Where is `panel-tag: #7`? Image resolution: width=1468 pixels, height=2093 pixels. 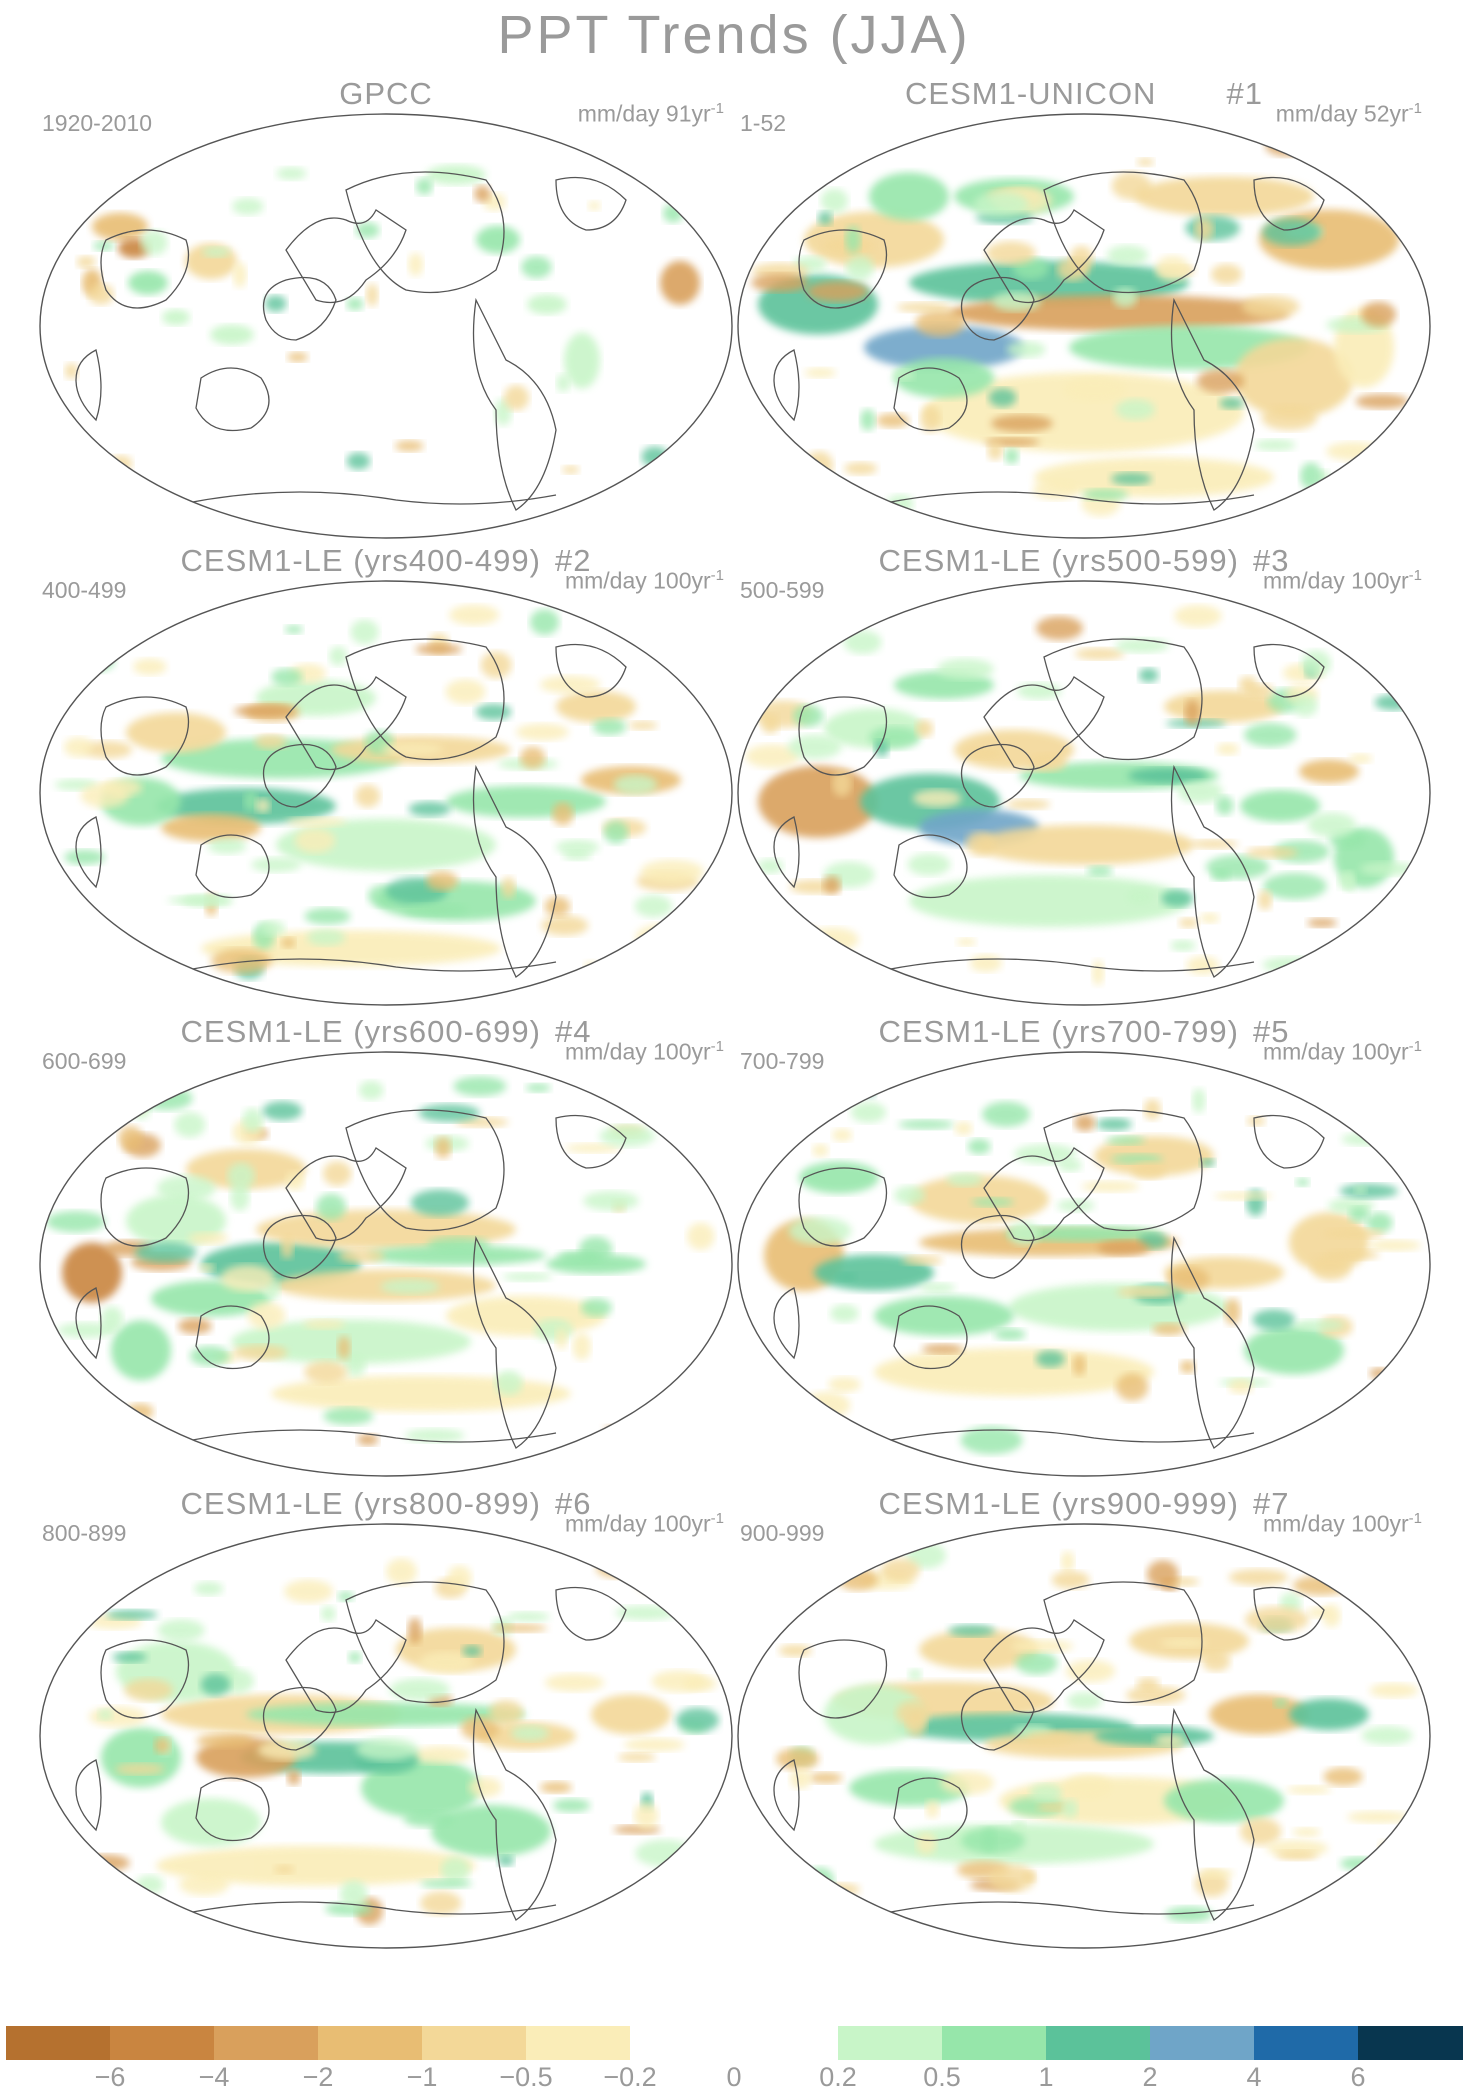 panel-tag: #7 is located at coordinates (1271, 1503).